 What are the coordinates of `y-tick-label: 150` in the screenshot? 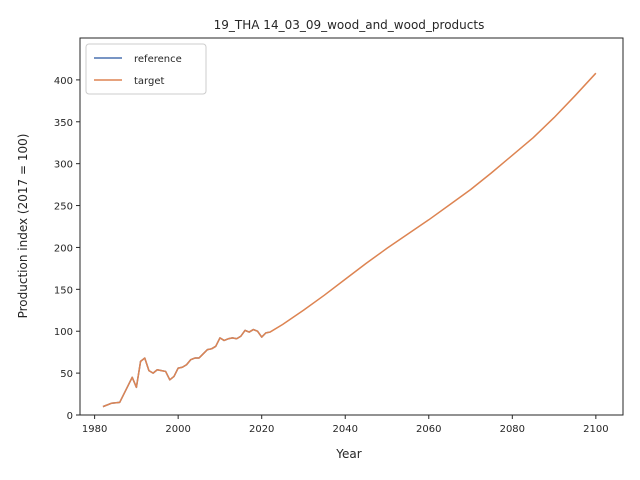 It's located at (63, 290).